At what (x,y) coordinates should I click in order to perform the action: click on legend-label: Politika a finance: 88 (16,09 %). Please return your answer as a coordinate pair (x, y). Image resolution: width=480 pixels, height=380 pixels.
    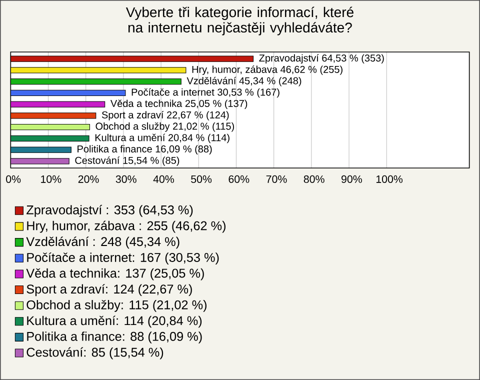
    Looking at the image, I should click on (114, 338).